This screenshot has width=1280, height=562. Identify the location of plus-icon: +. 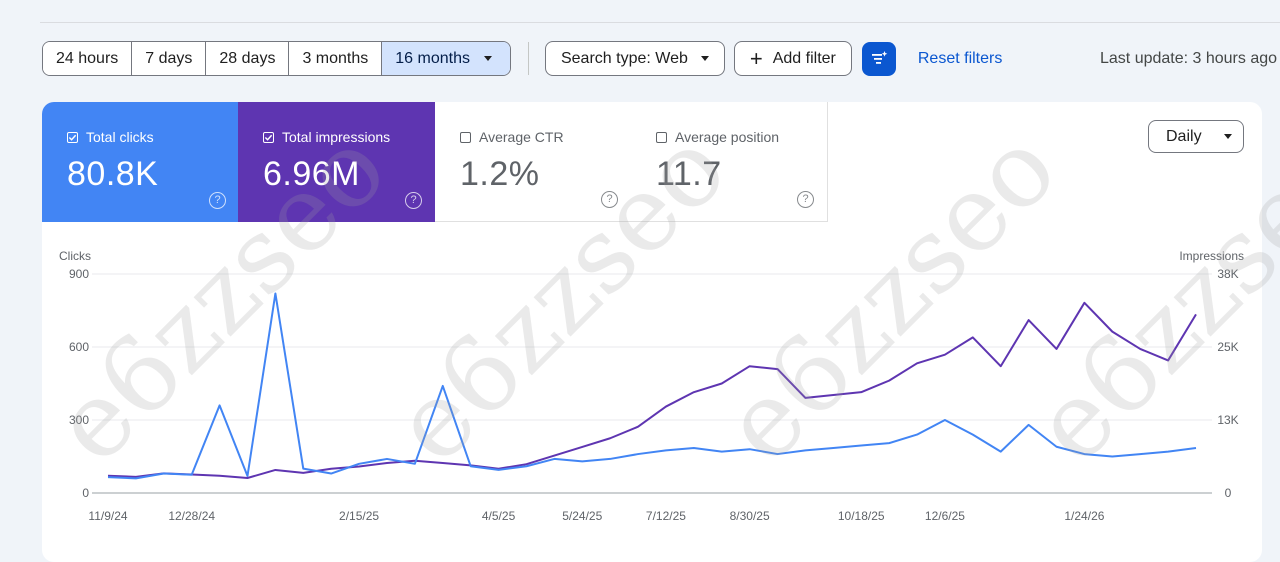
(756, 58).